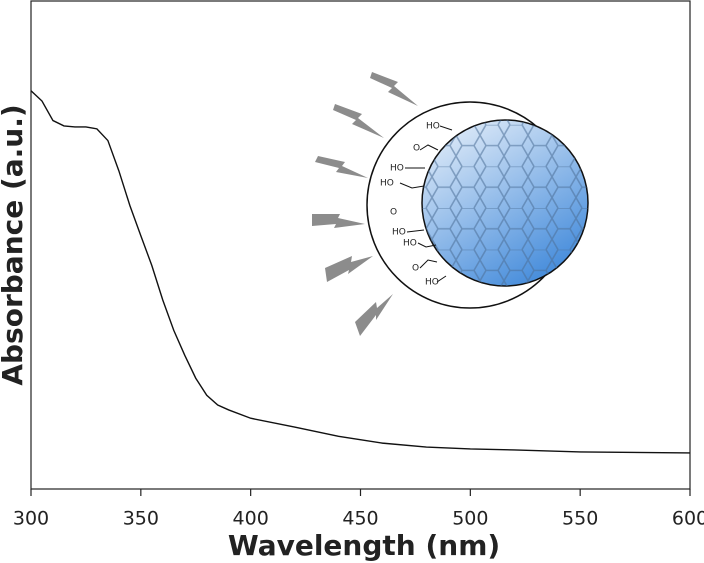 This screenshot has height=563, width=704. What do you see at coordinates (580, 519) in the screenshot?
I see `x-tick-label: 550` at bounding box center [580, 519].